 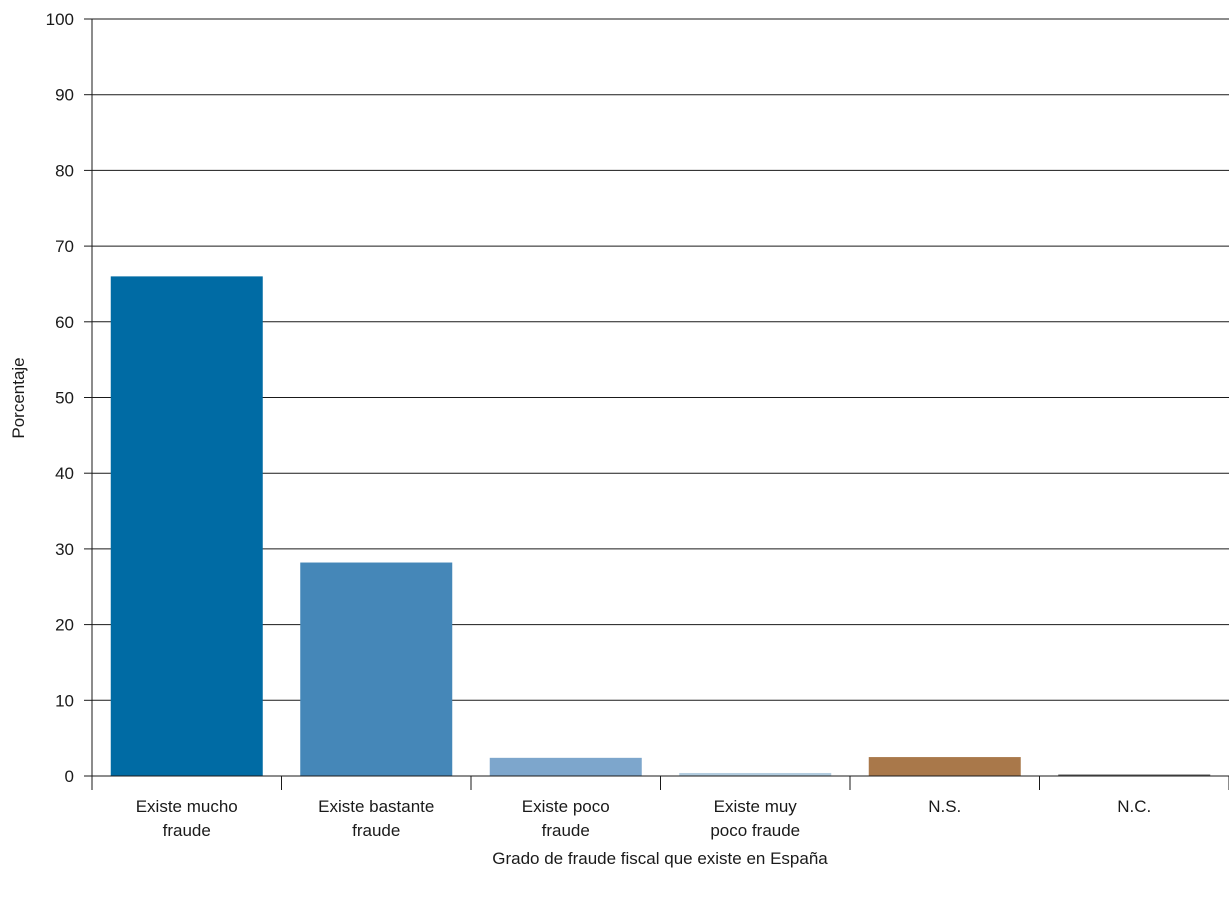 What do you see at coordinates (376, 806) in the screenshot?
I see `x-tick-label-line: Existe bastante` at bounding box center [376, 806].